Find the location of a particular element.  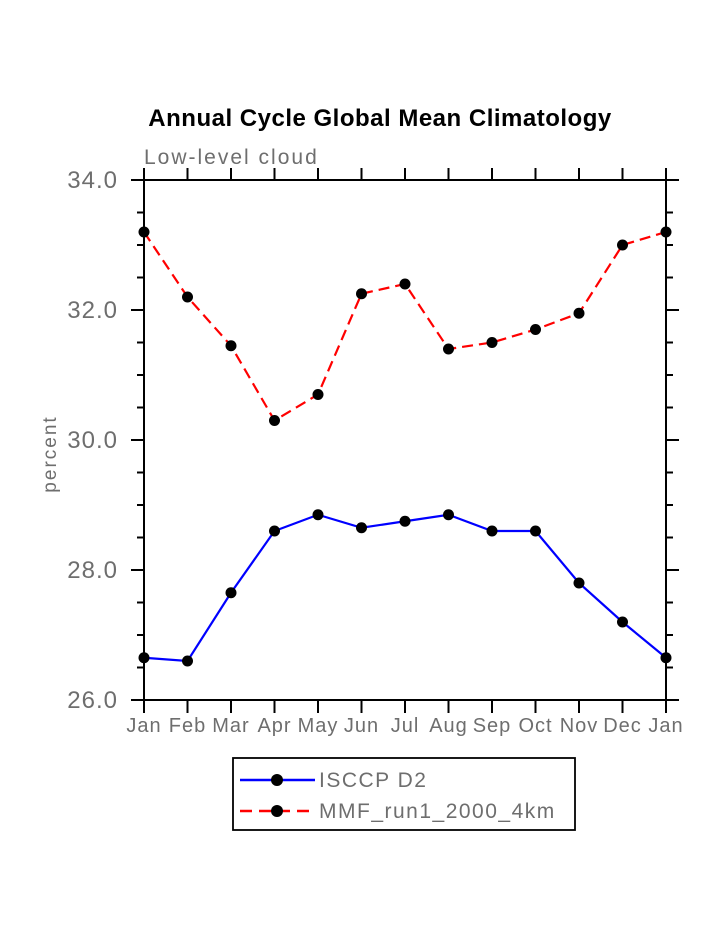

y-axis-title: percent is located at coordinates (50, 453).